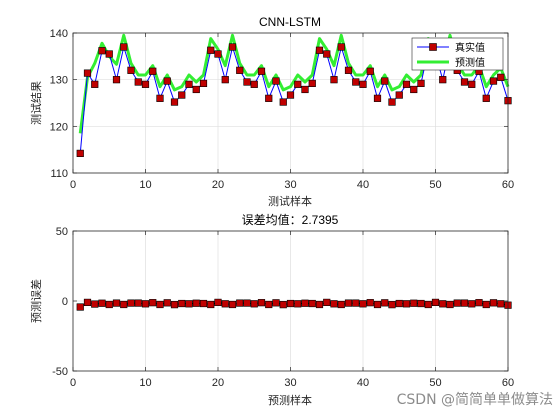 The width and height of the screenshot is (560, 420). I want to click on top-x-tick-label: 50, so click(435, 185).